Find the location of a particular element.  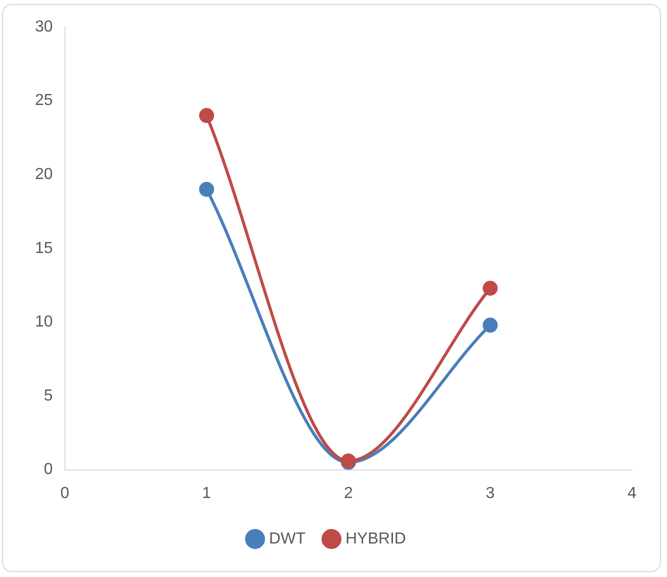

x-tick-label: 2 is located at coordinates (348, 493).